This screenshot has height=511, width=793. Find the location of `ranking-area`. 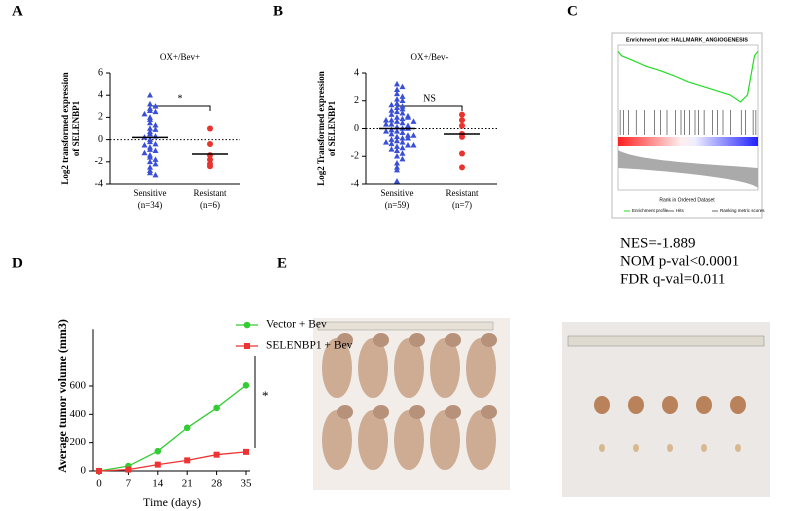

ranking-area is located at coordinates (688, 169).